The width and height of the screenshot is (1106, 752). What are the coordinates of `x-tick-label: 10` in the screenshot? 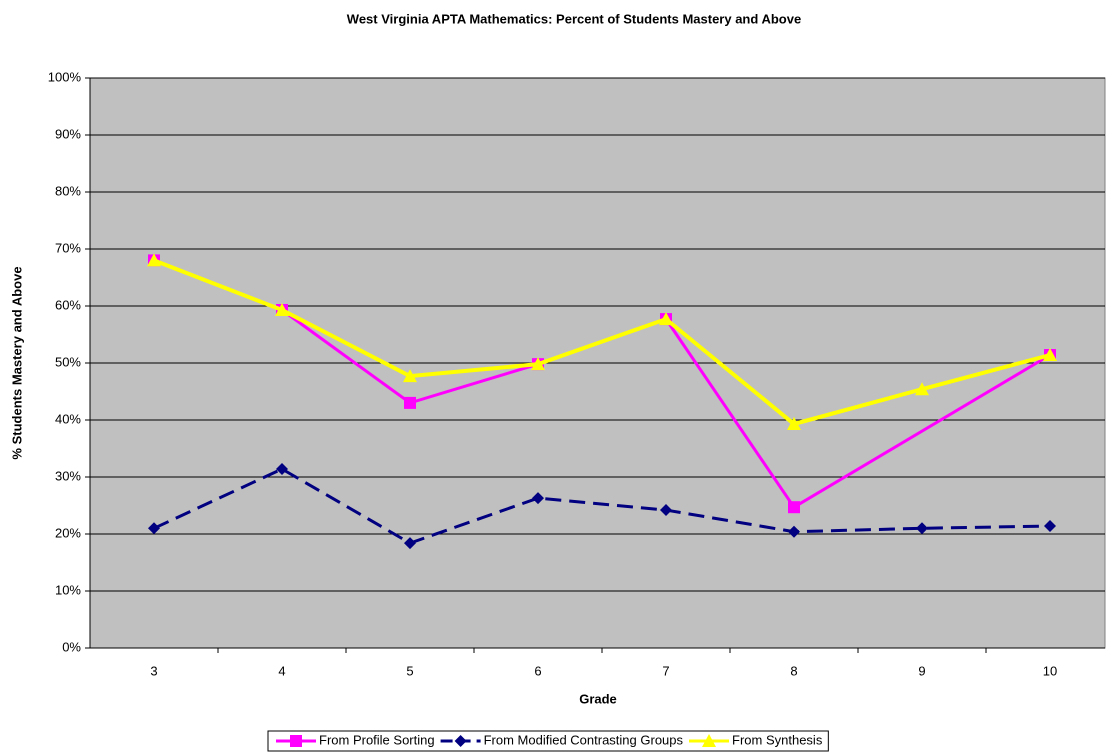 It's located at (1050, 670).